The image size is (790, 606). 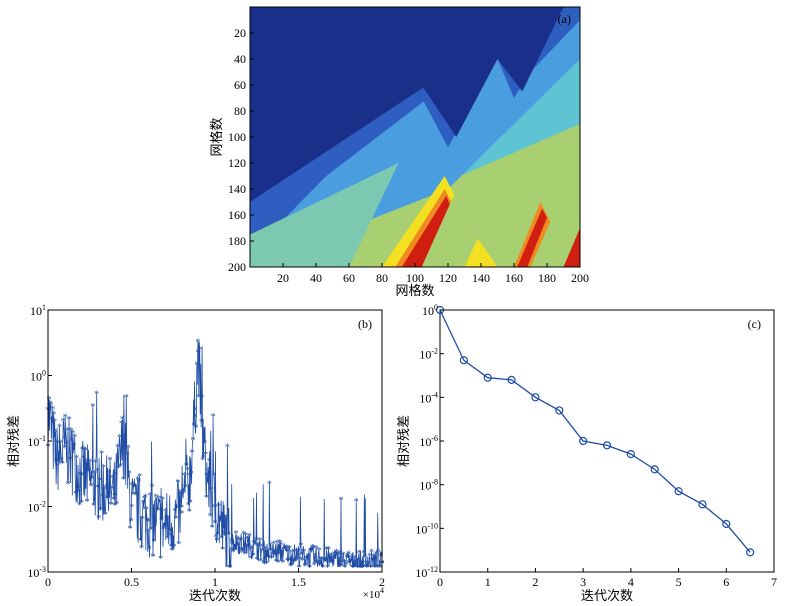 What do you see at coordinates (631, 582) in the screenshot?
I see `x-tick-label-c: 4` at bounding box center [631, 582].